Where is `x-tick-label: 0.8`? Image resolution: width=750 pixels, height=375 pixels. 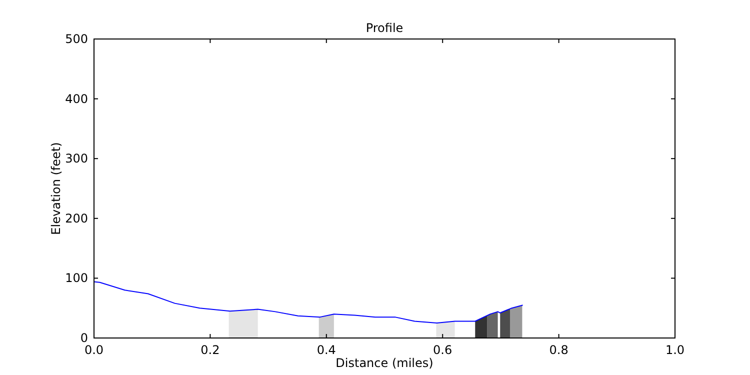
x-tick-label: 0.8 is located at coordinates (558, 350).